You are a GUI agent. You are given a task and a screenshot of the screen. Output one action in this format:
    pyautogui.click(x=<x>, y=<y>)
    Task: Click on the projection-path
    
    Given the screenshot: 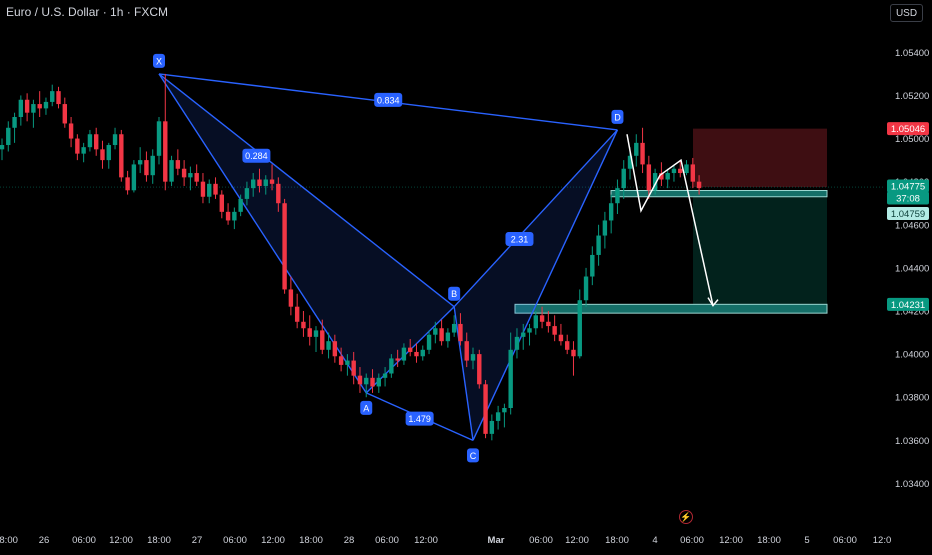 What is the action you would take?
    pyautogui.click(x=672, y=220)
    